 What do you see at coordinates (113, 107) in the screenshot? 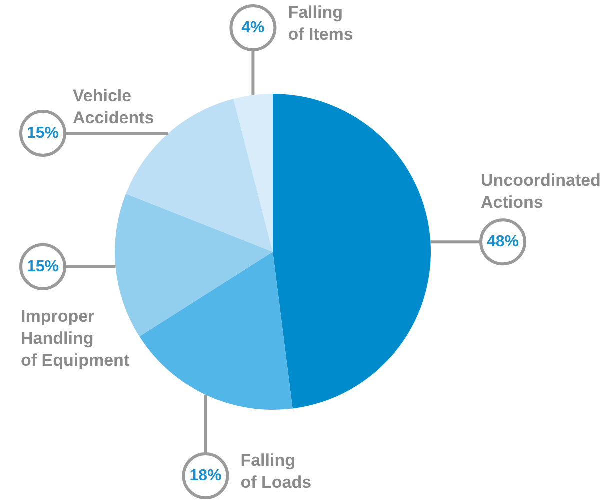
I see `slice-label: Vehicle Accidents` at bounding box center [113, 107].